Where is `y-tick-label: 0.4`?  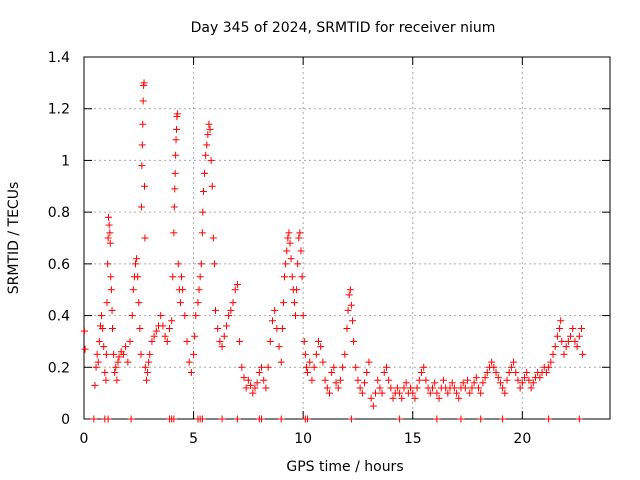 y-tick-label: 0.4 is located at coordinates (59, 317).